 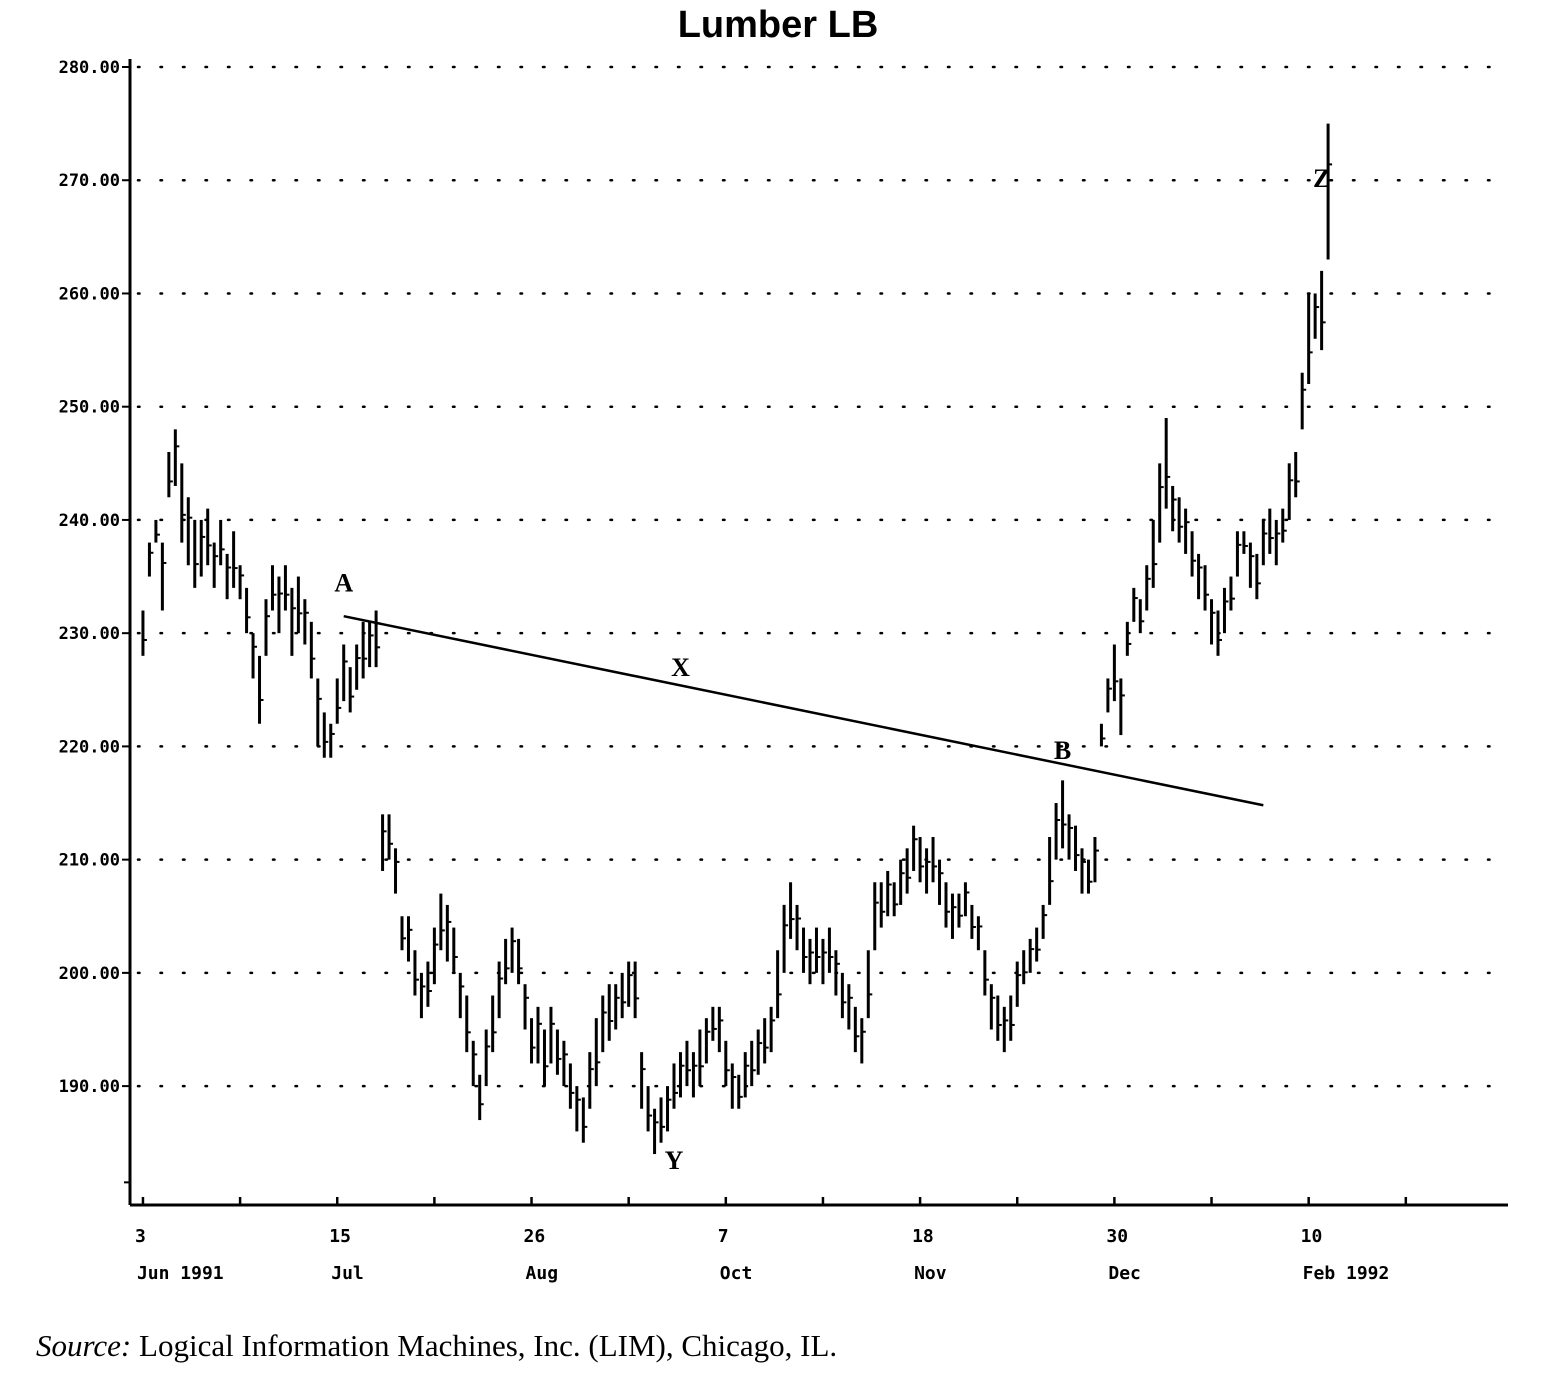 I want to click on source-label: Source:, so click(x=84, y=1345).